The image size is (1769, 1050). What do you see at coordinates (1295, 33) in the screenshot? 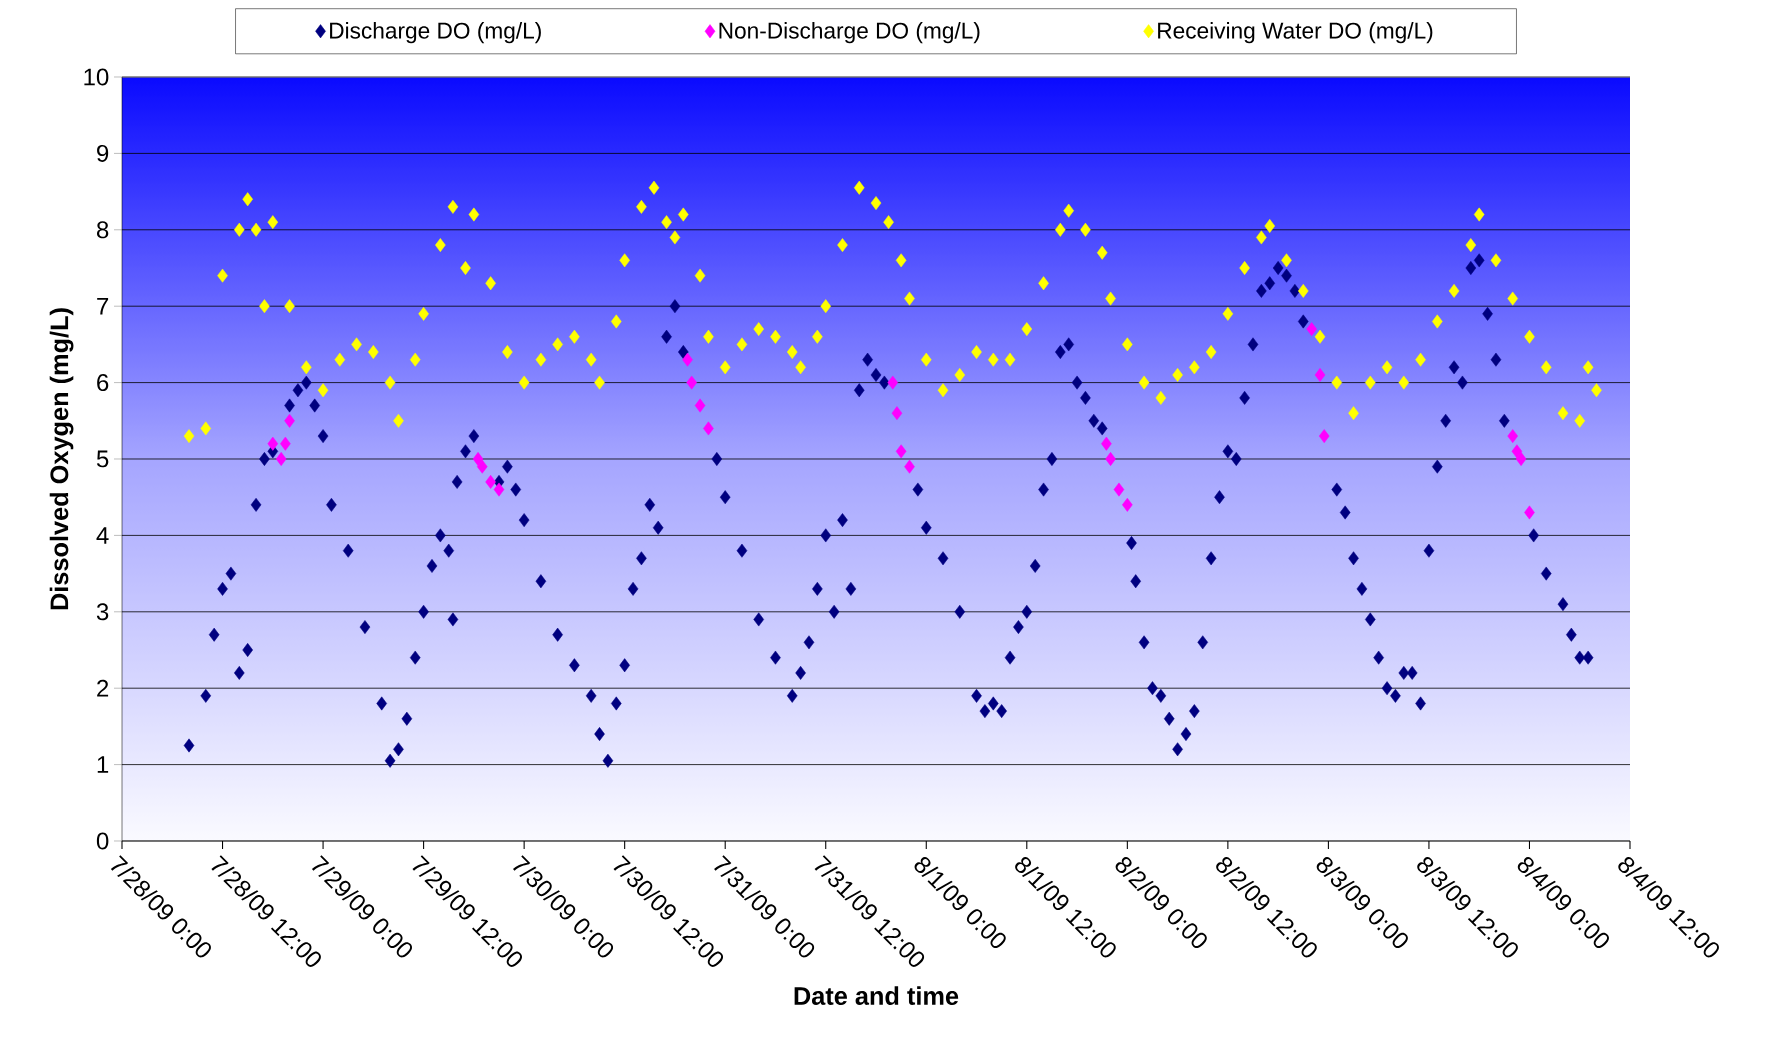
I see `legend-label: Receiving Water DO (mg/L)` at bounding box center [1295, 33].